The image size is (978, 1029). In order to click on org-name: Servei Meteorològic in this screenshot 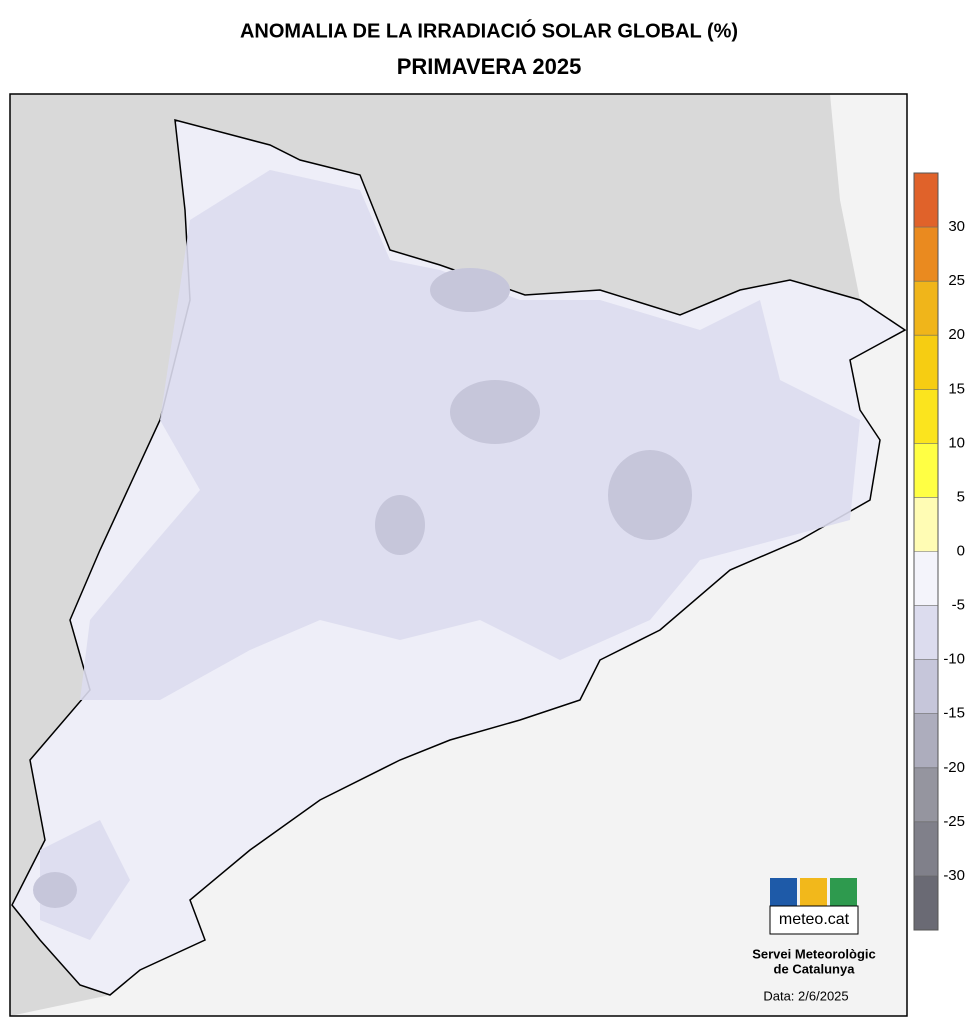, I will do `click(814, 953)`.